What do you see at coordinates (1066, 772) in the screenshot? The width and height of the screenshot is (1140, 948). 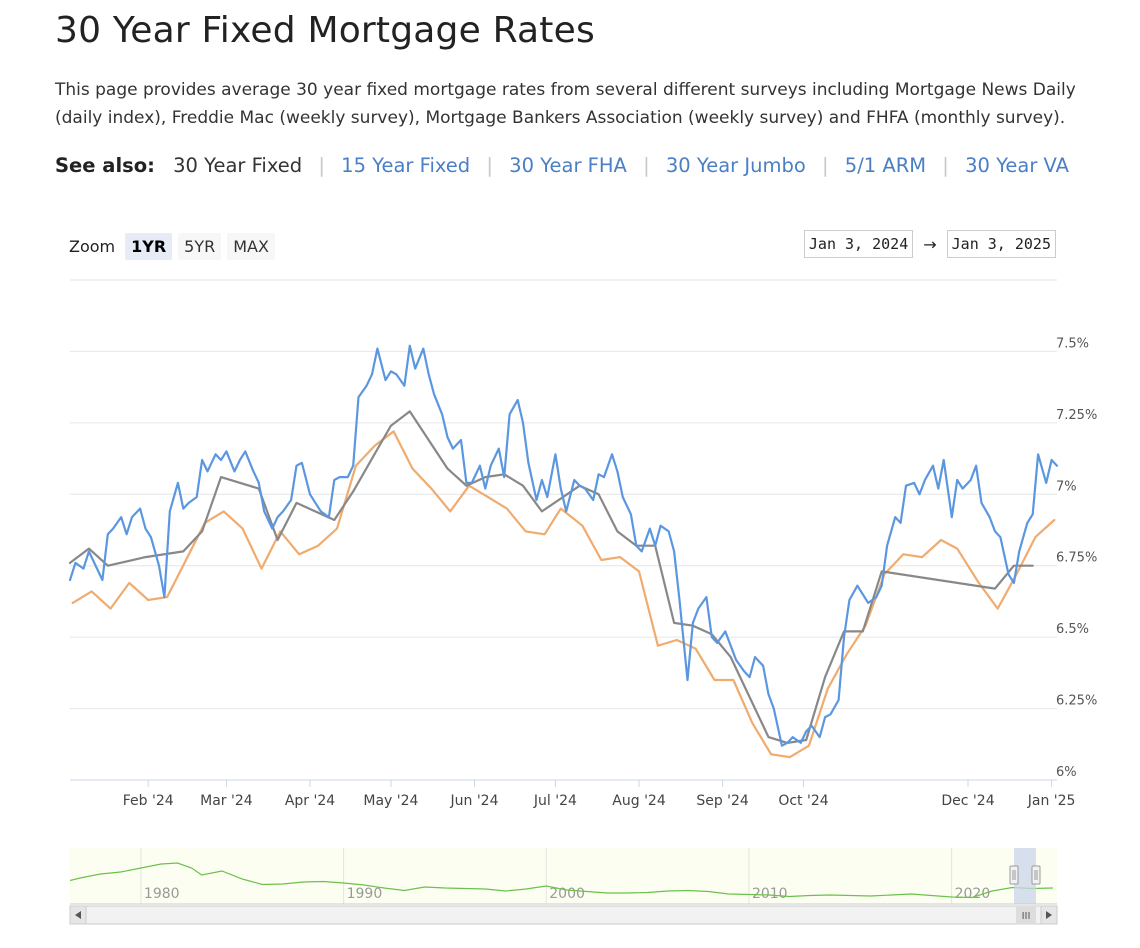 I see `y-tick-label: 6%` at bounding box center [1066, 772].